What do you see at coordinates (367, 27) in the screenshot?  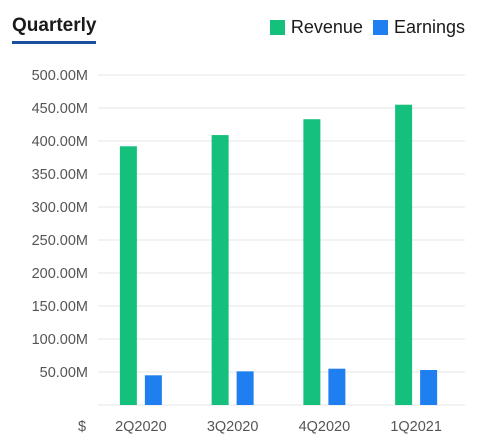 I see `chart-legend: Revenue Earnings` at bounding box center [367, 27].